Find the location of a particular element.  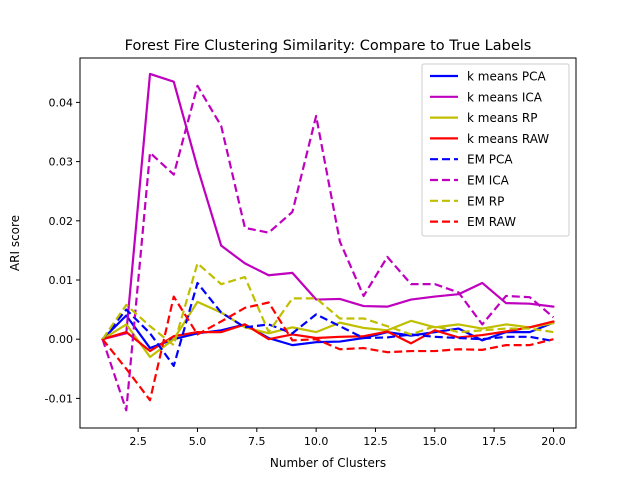

x-tick-label: 5.0 is located at coordinates (198, 441).